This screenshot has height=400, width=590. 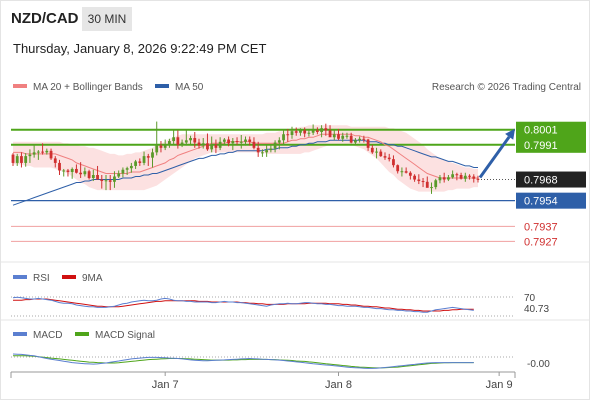 I want to click on resistance-label: 0.8001, so click(x=541, y=131).